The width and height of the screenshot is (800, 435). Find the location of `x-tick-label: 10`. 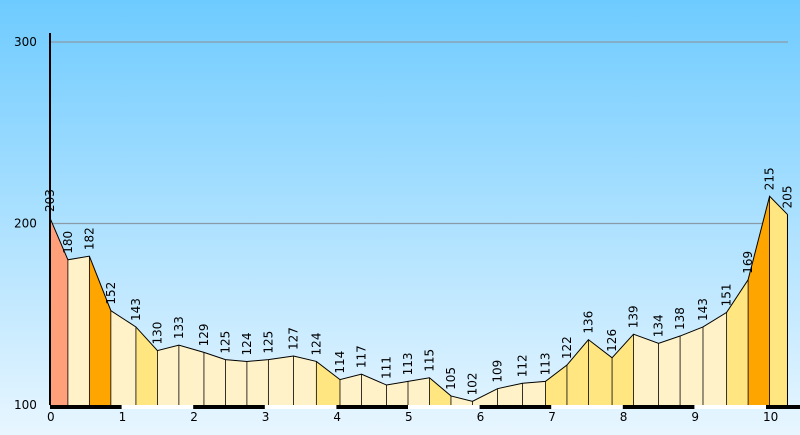

x-tick-label: 10 is located at coordinates (770, 417).